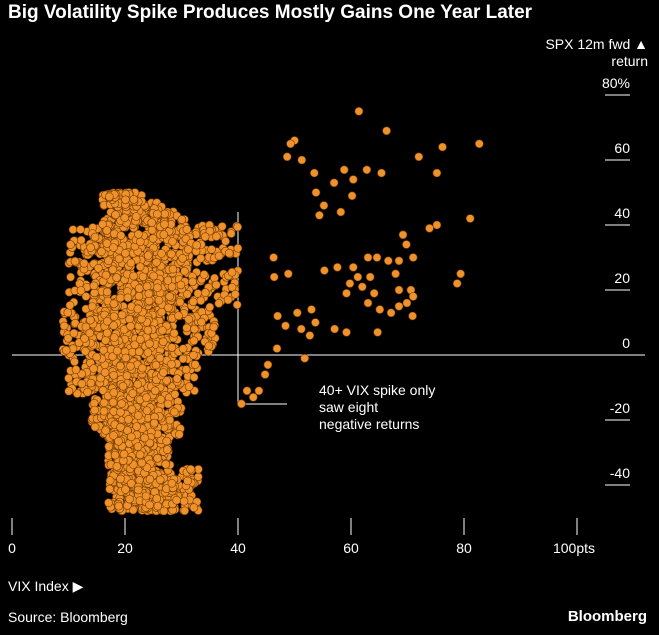 The image size is (659, 635). I want to click on y-tick-label: 40, so click(622, 213).